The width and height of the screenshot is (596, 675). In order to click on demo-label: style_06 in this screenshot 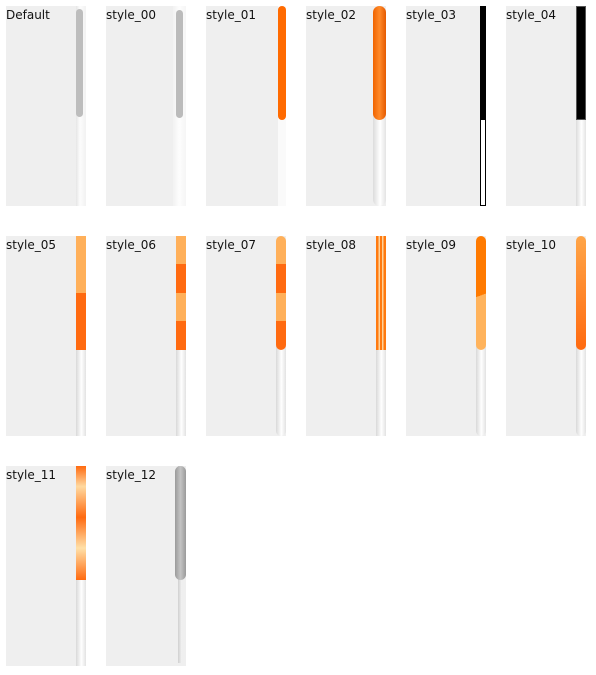, I will do `click(131, 245)`.